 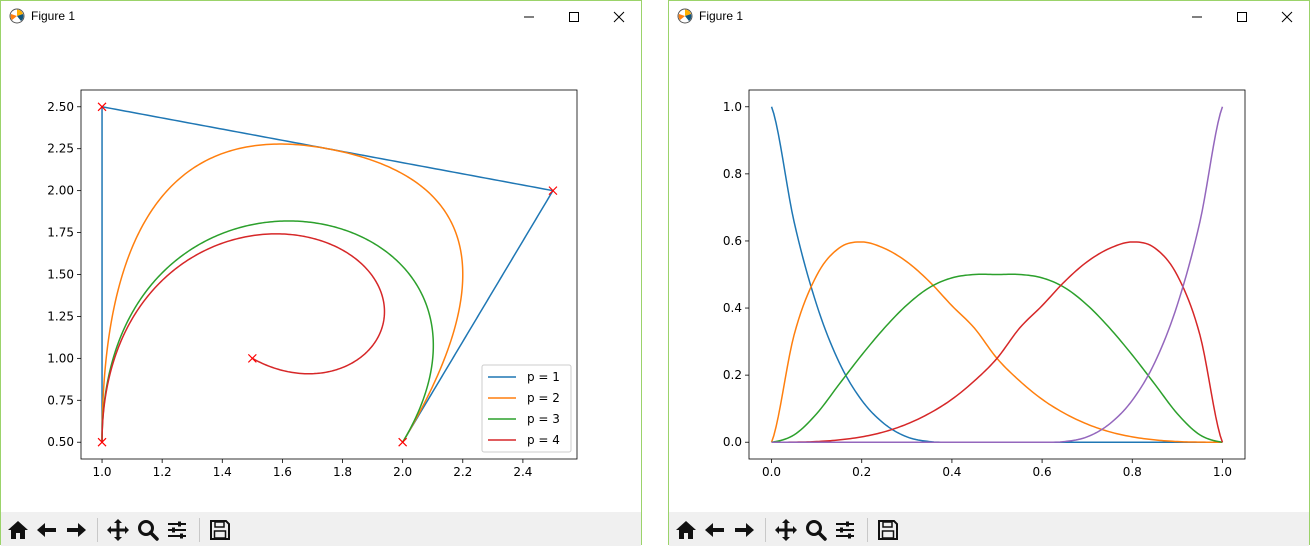 What do you see at coordinates (60, 233) in the screenshot?
I see `y-tick-label: 1.75` at bounding box center [60, 233].